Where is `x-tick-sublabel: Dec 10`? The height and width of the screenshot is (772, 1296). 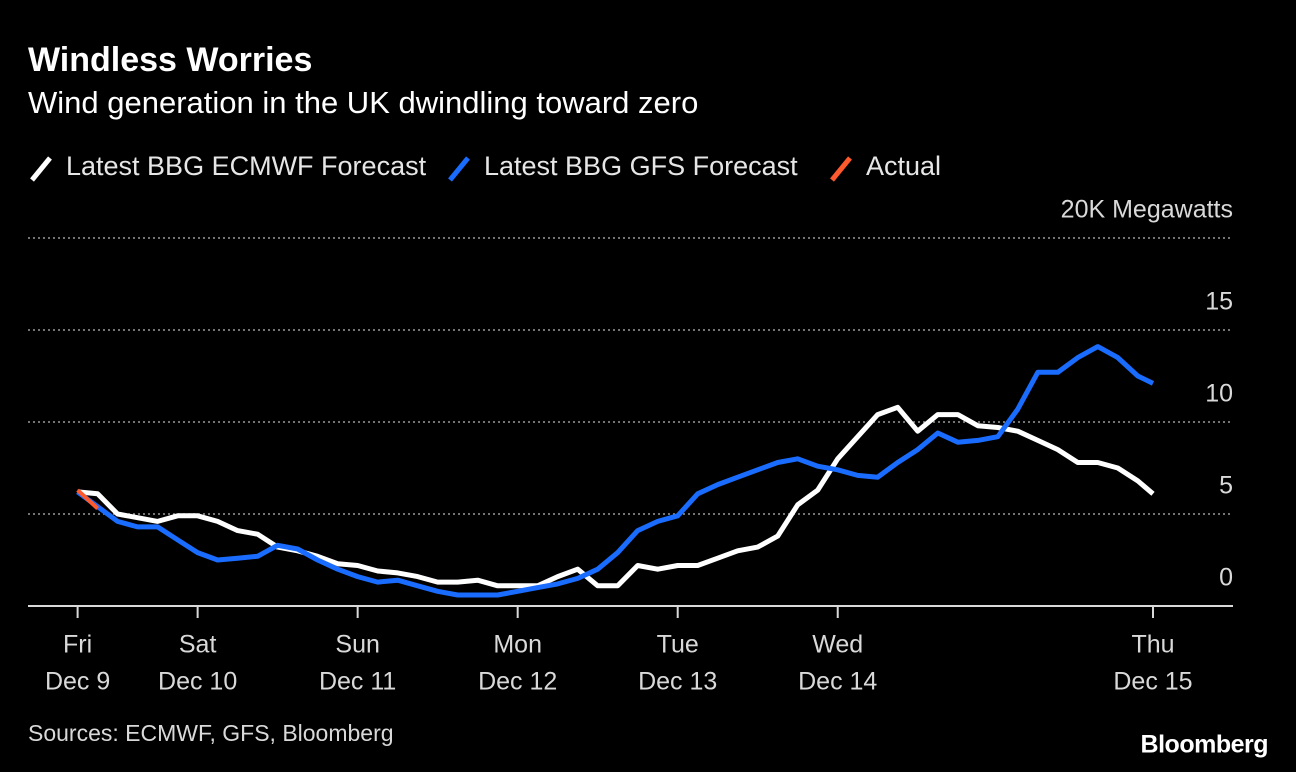 x-tick-sublabel: Dec 10 is located at coordinates (197, 682).